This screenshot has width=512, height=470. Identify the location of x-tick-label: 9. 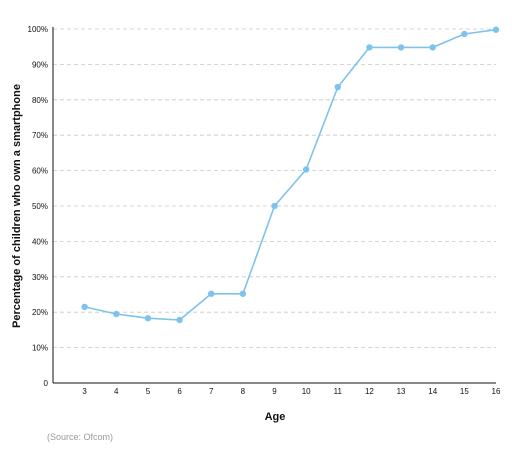
(274, 391).